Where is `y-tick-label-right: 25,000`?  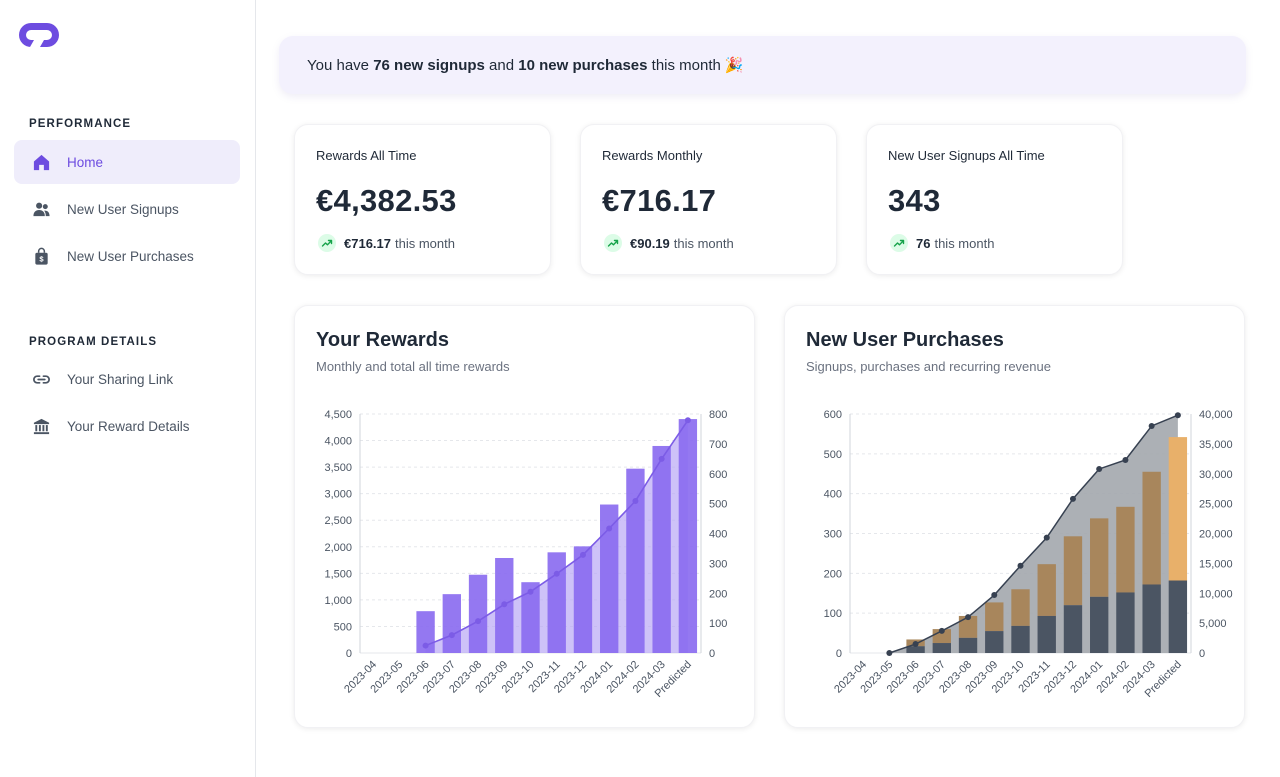 y-tick-label-right: 25,000 is located at coordinates (1216, 505).